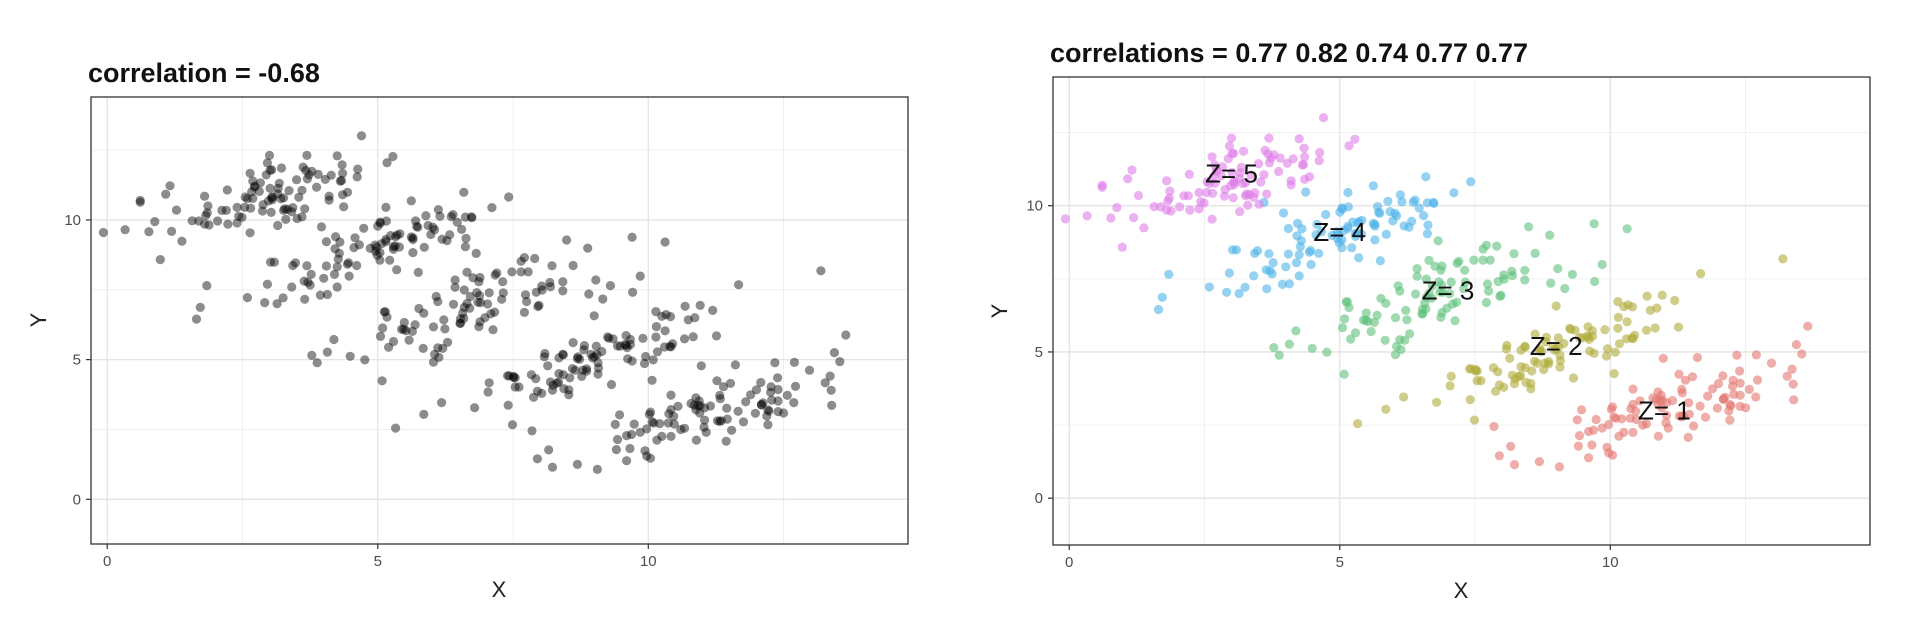 The image size is (1926, 634). What do you see at coordinates (648, 561) in the screenshot?
I see `x-tick-label: 10` at bounding box center [648, 561].